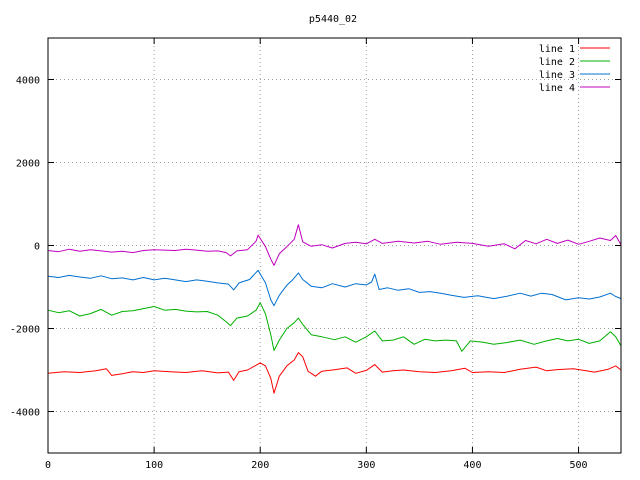 This screenshot has height=480, width=640. What do you see at coordinates (25, 413) in the screenshot?
I see `y-tick-label: -4000` at bounding box center [25, 413].